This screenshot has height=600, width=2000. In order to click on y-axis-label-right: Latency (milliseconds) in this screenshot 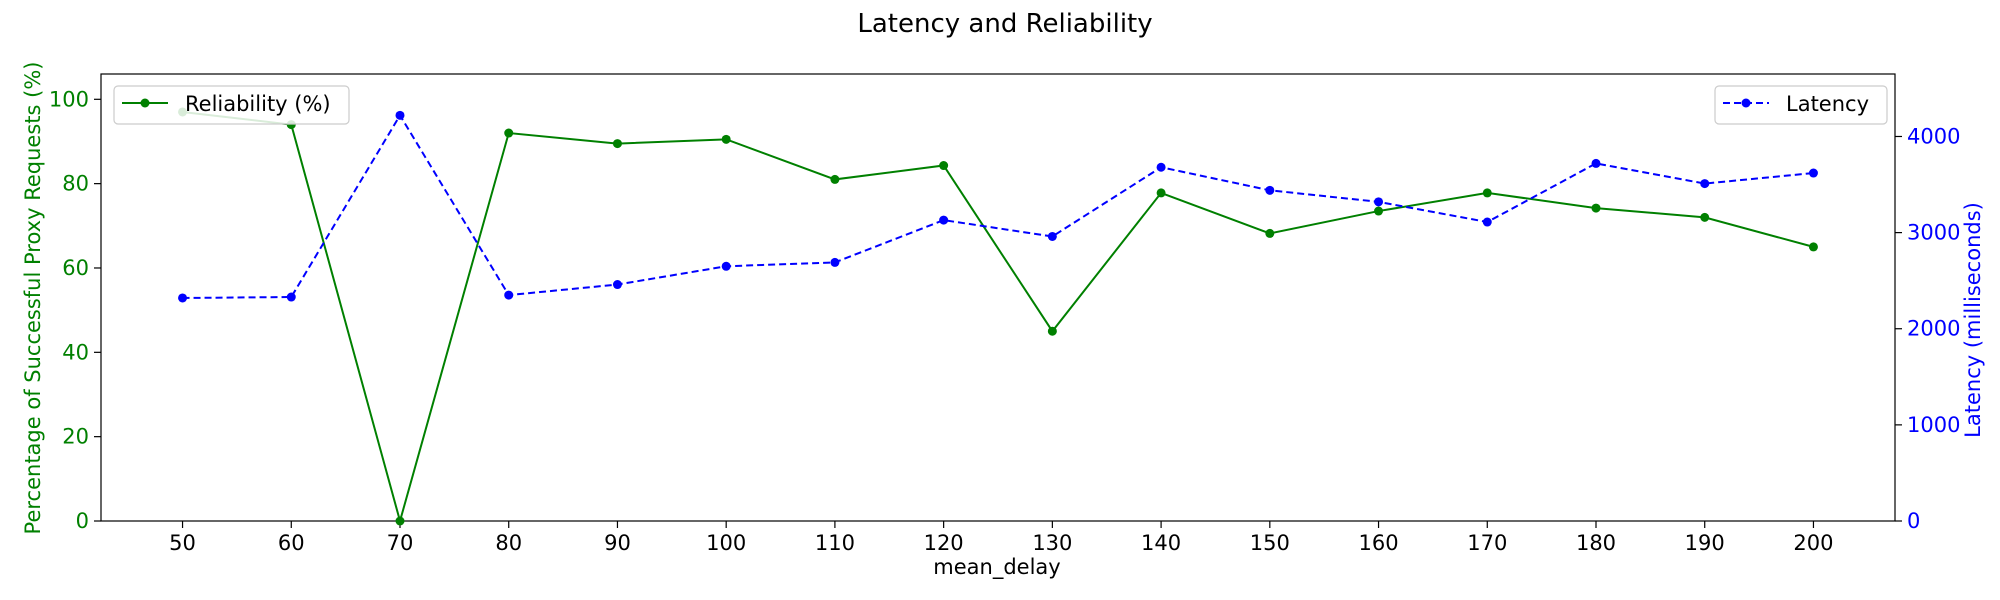, I will do `click(1973, 320)`.